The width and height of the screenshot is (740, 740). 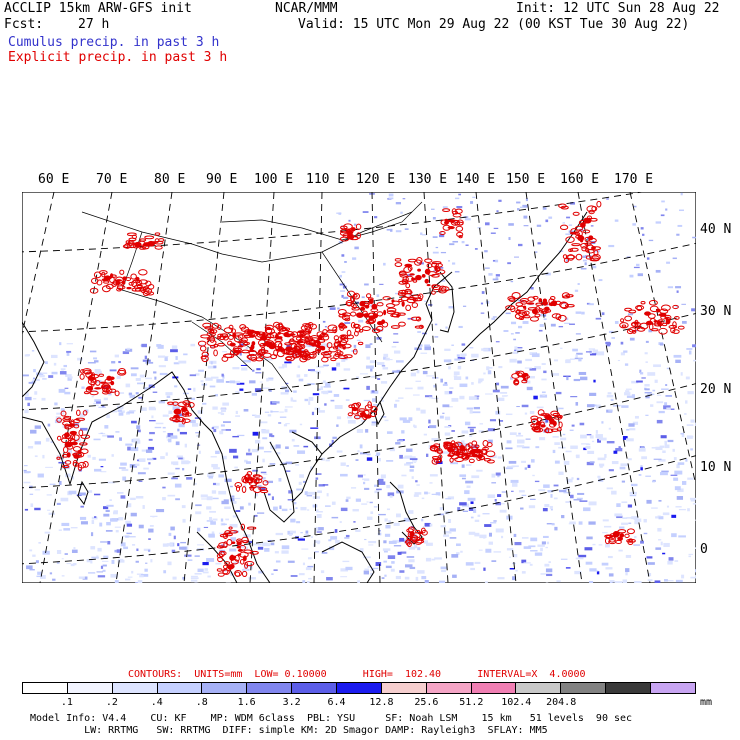 I want to click on graticule-line, so click(x=38, y=264).